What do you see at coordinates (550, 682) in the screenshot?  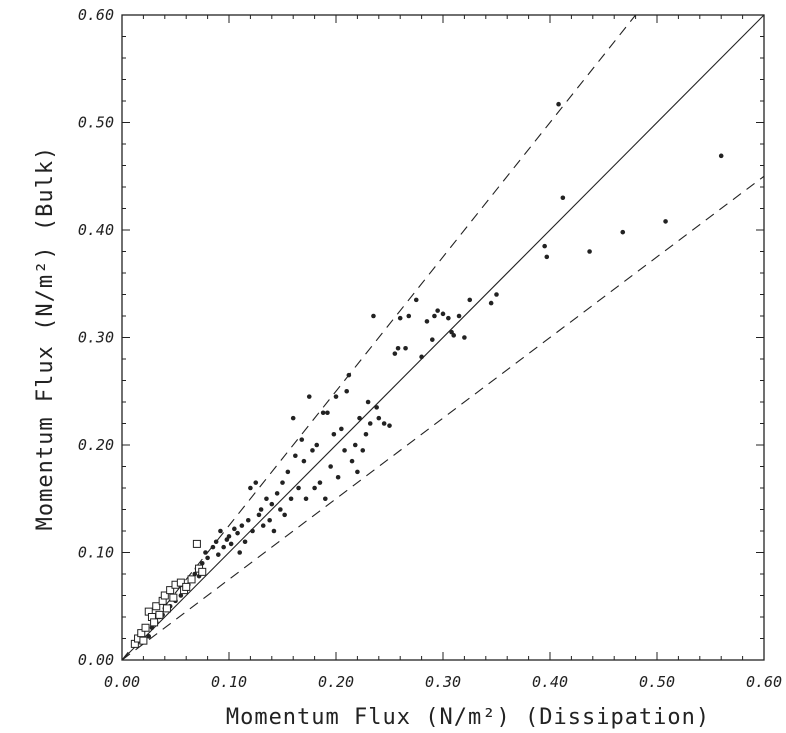 I see `x-tick-label: 0.40` at bounding box center [550, 682].